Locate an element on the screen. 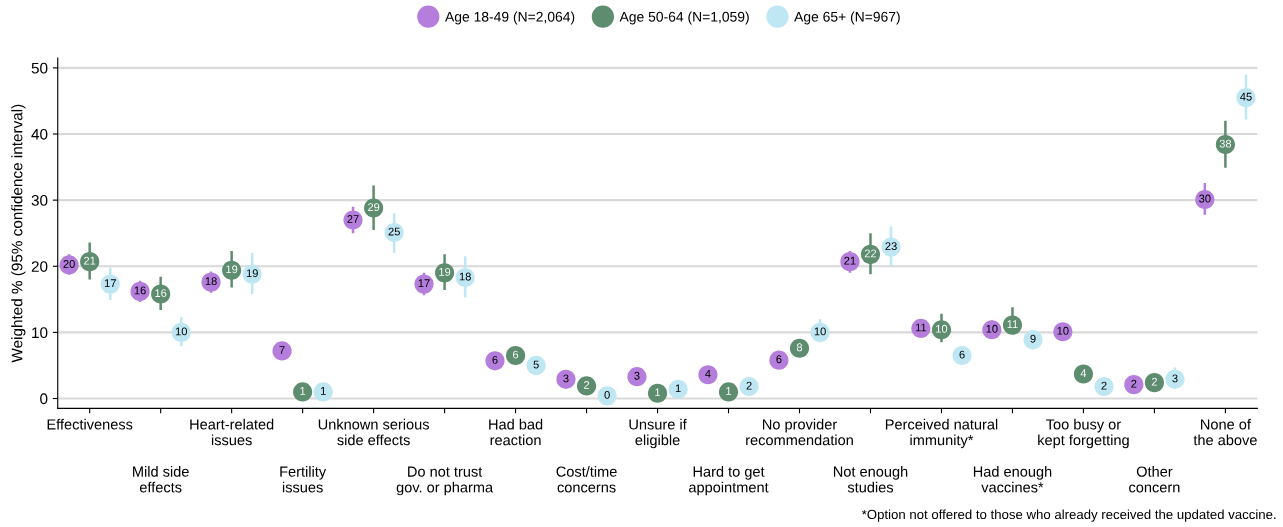 This screenshot has width=1283, height=527. data-label: 9 is located at coordinates (1033, 338).